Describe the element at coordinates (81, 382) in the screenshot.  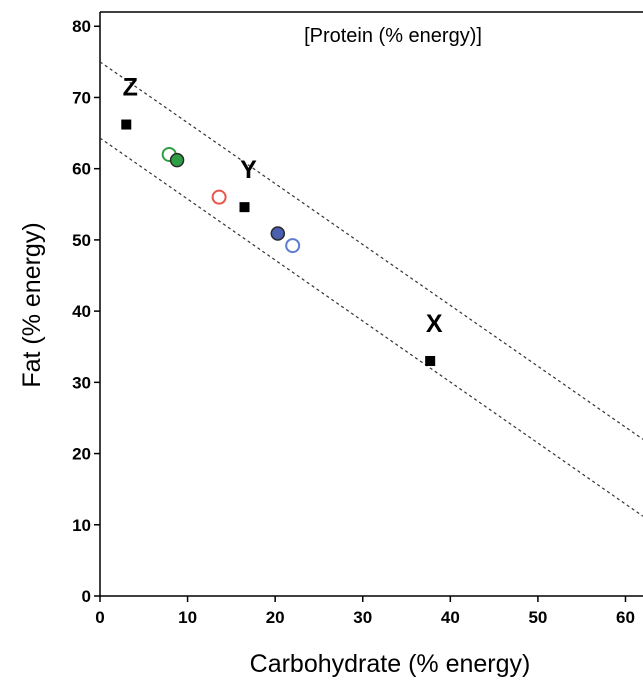
I see `y-tick-label: 30` at that location.